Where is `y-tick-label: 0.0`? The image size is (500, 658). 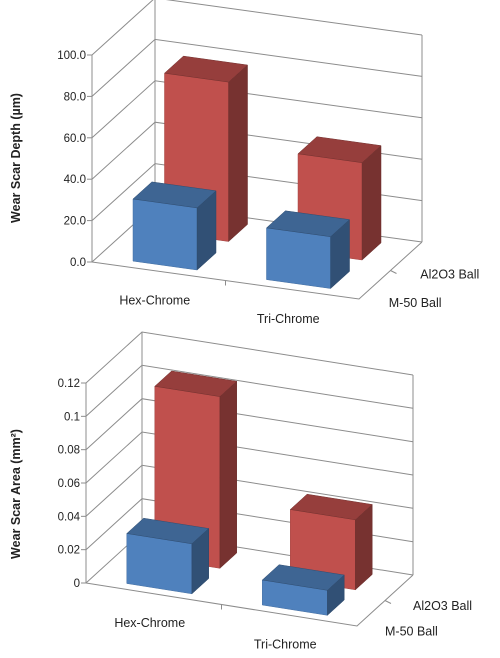
y-tick-label: 0.0 is located at coordinates (78, 263).